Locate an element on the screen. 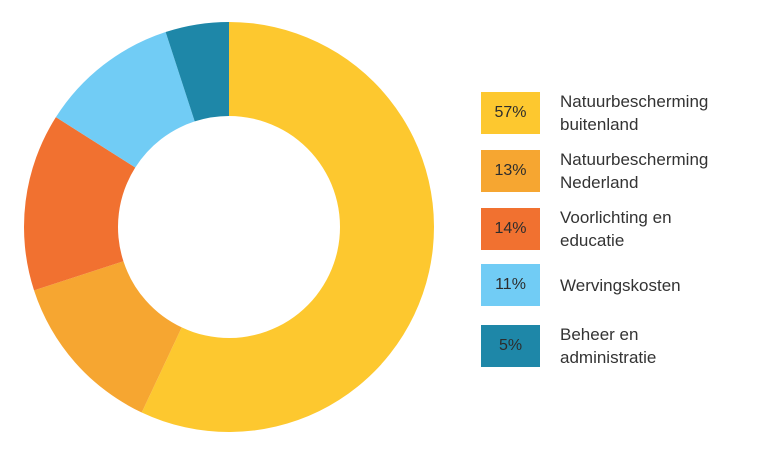 The height and width of the screenshot is (454, 770). legend-label-beheer-en-administratie: Beheer en administratie is located at coordinates (608, 346).